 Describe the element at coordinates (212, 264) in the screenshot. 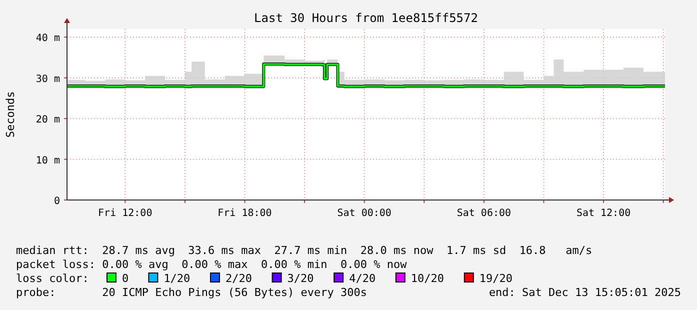

I see `text: packet loss: 0.00 % avg 0.00 % max 0.00 % min 0.00 % now` at that location.